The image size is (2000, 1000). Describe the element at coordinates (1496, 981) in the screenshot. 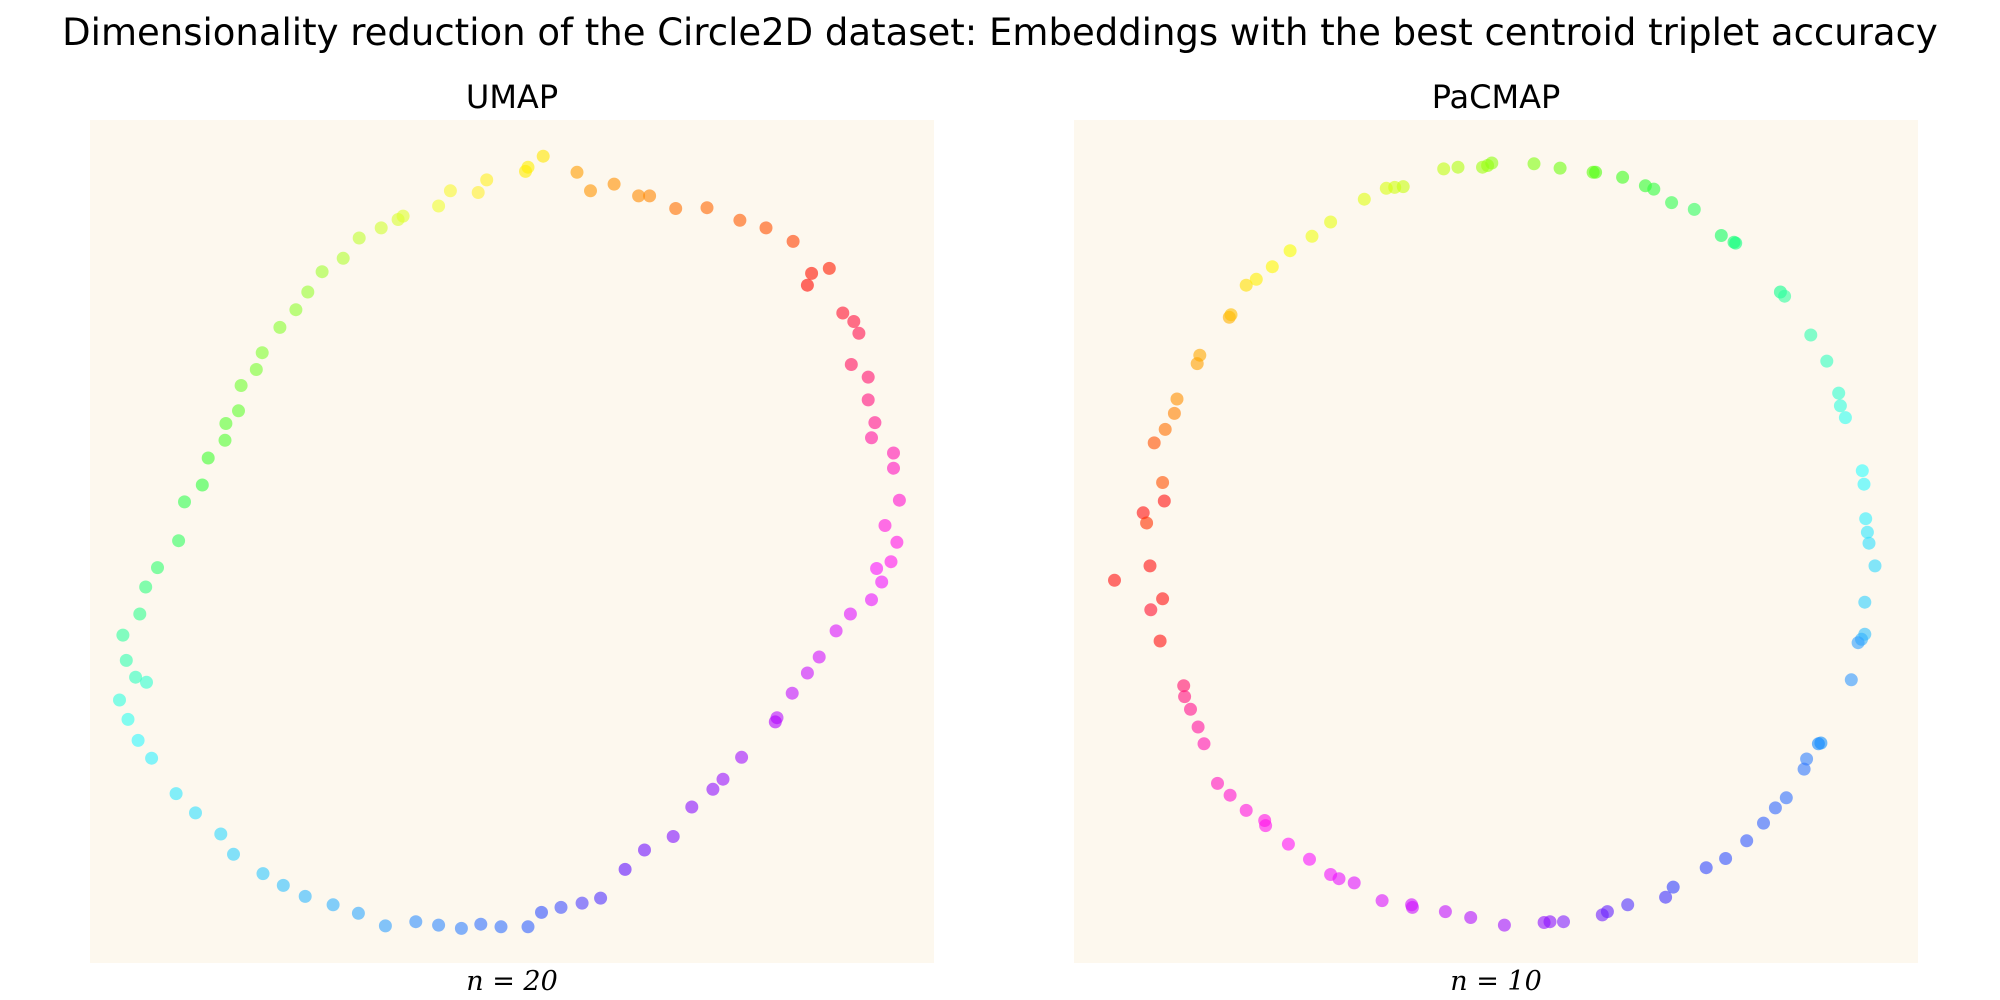

I see `pacmap-panel-caption: n = 10` at that location.